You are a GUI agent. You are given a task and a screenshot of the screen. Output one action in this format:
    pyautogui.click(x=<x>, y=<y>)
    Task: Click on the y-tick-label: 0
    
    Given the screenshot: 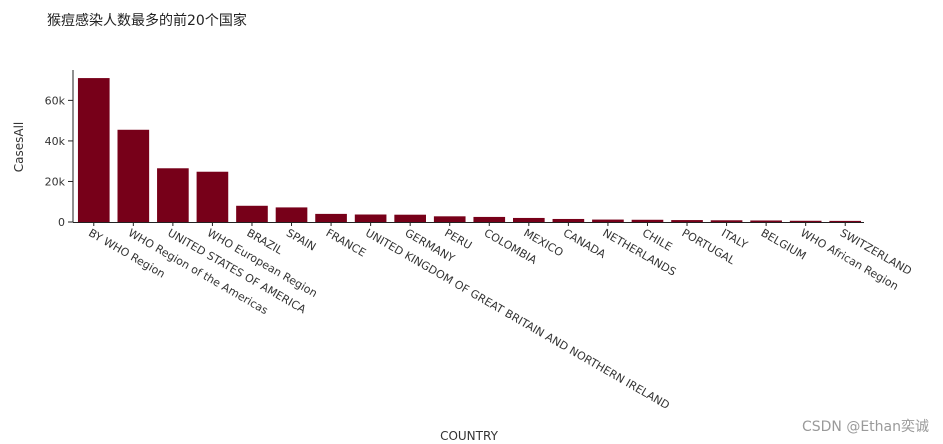 What is the action you would take?
    pyautogui.click(x=61, y=222)
    